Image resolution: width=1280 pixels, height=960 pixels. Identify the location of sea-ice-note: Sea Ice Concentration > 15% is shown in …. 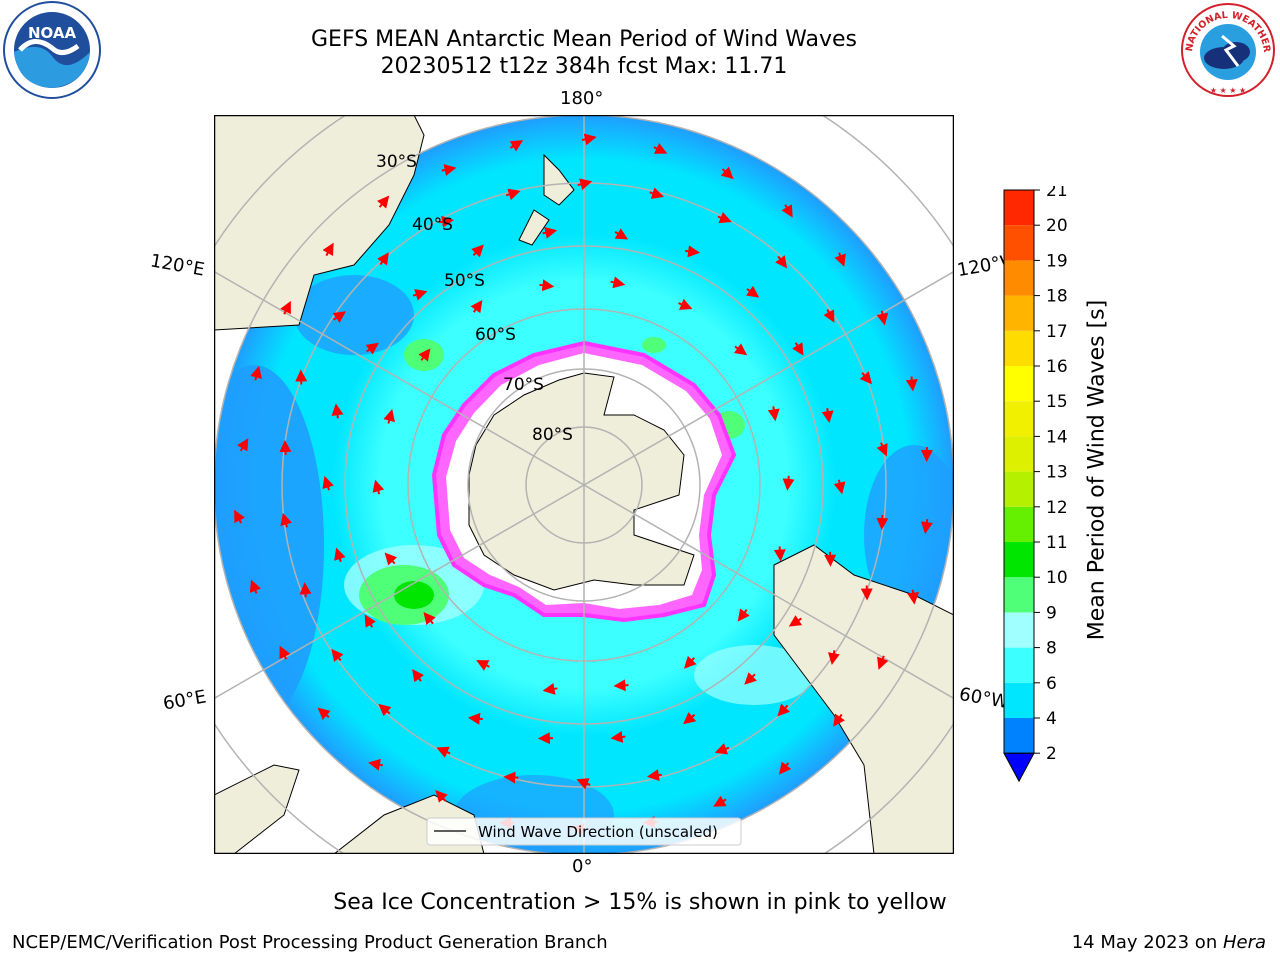
(640, 902).